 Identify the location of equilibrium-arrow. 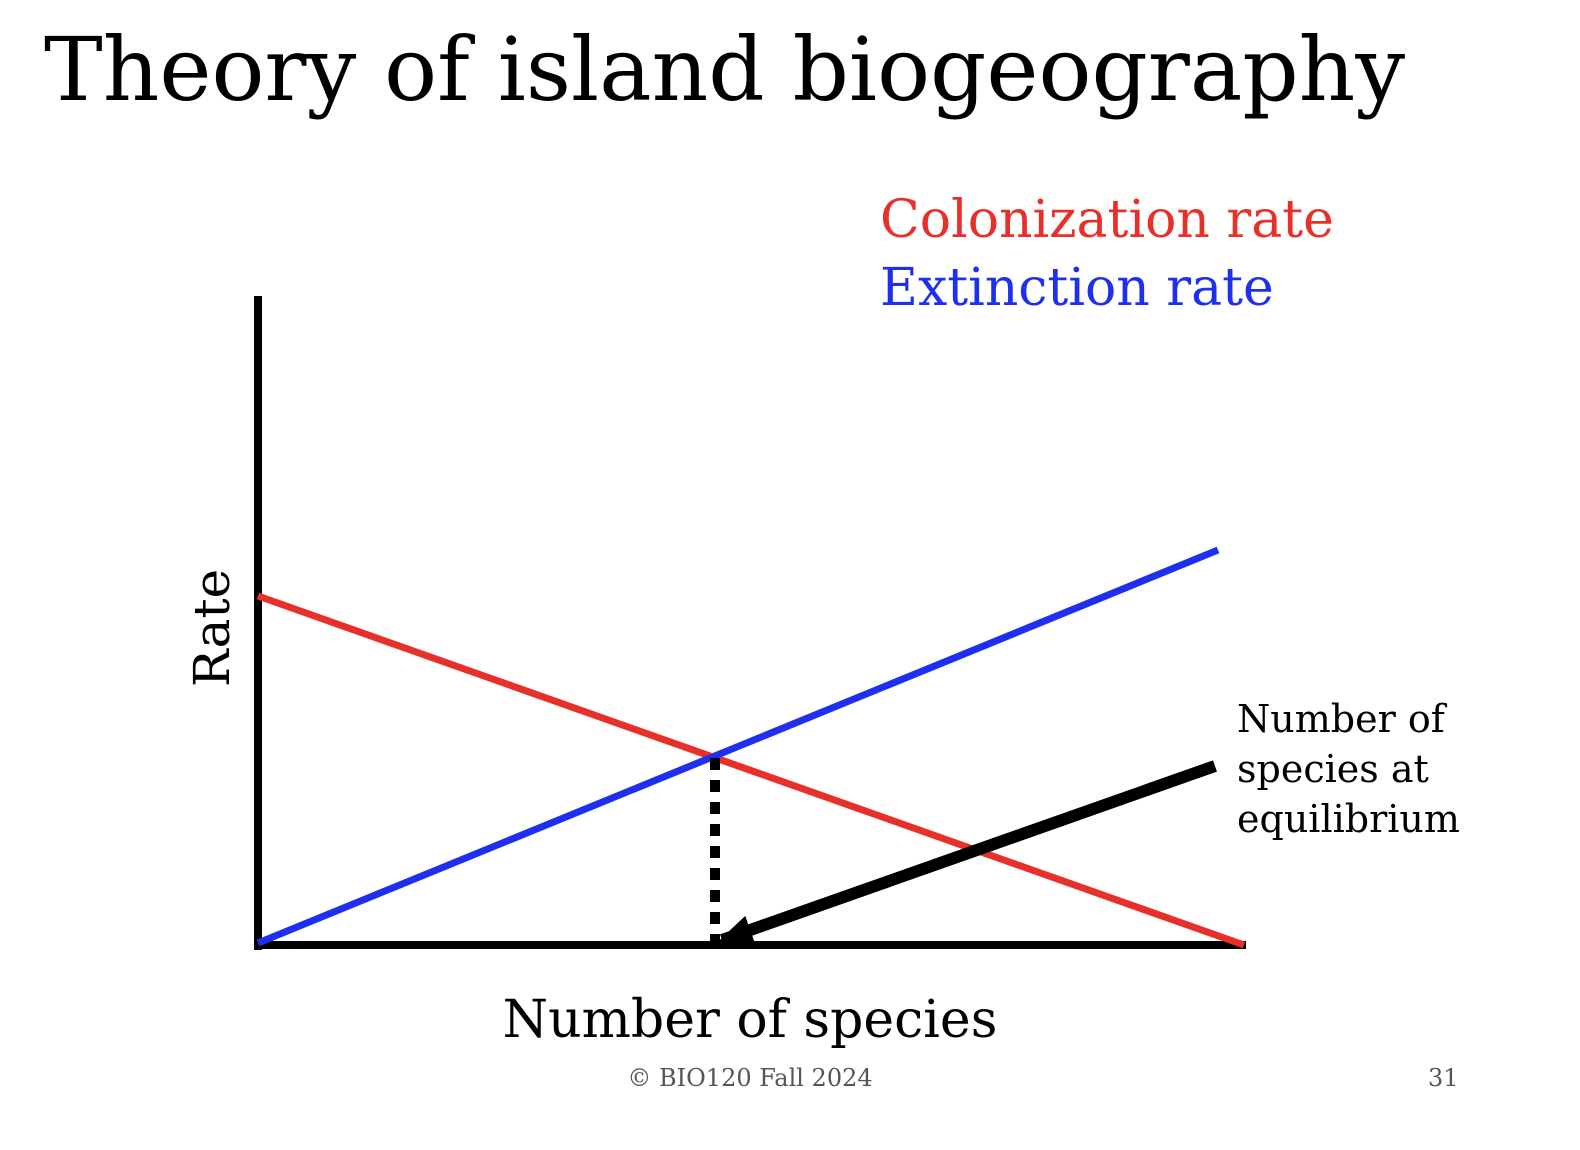
(967, 853).